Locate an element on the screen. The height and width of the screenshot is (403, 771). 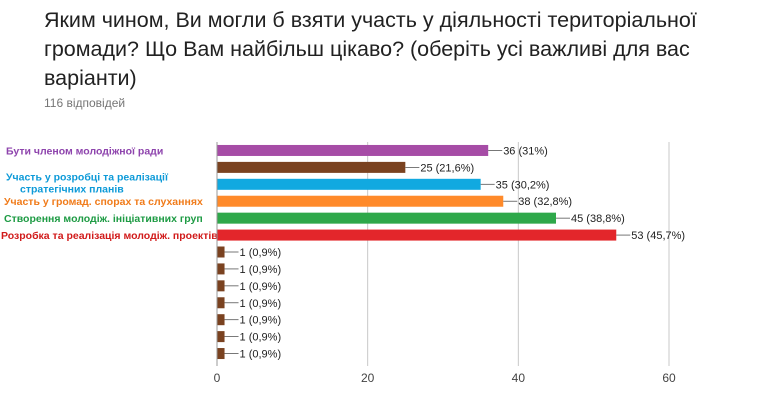
value-label: 53 (45,7%) is located at coordinates (658, 236).